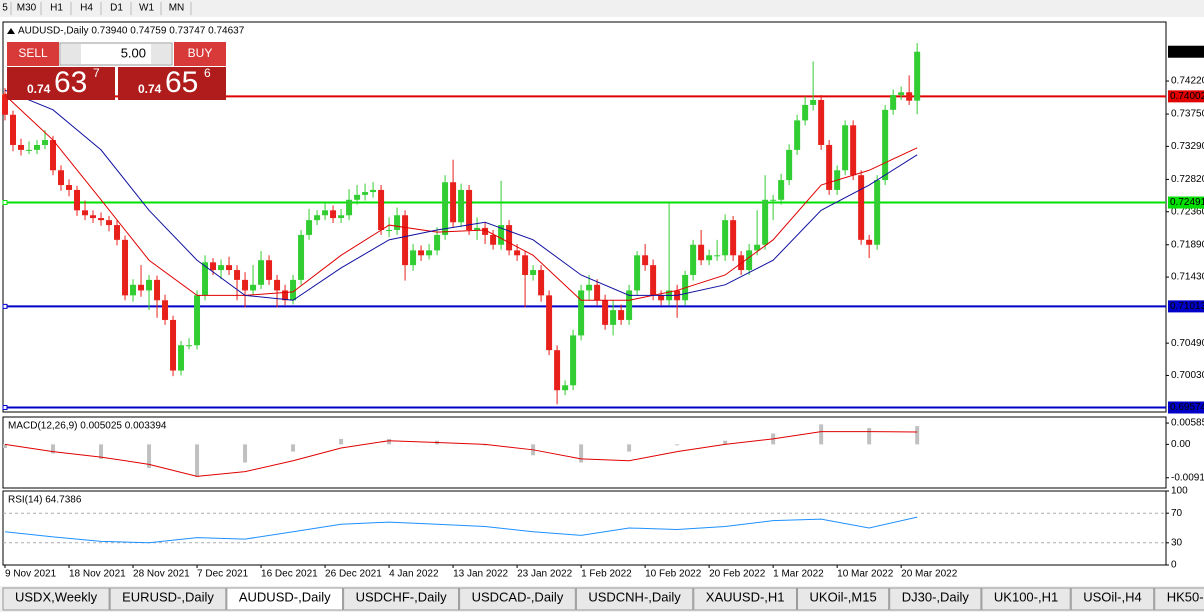 This screenshot has height=612, width=1204. I want to click on bid-box, so click(61, 83).